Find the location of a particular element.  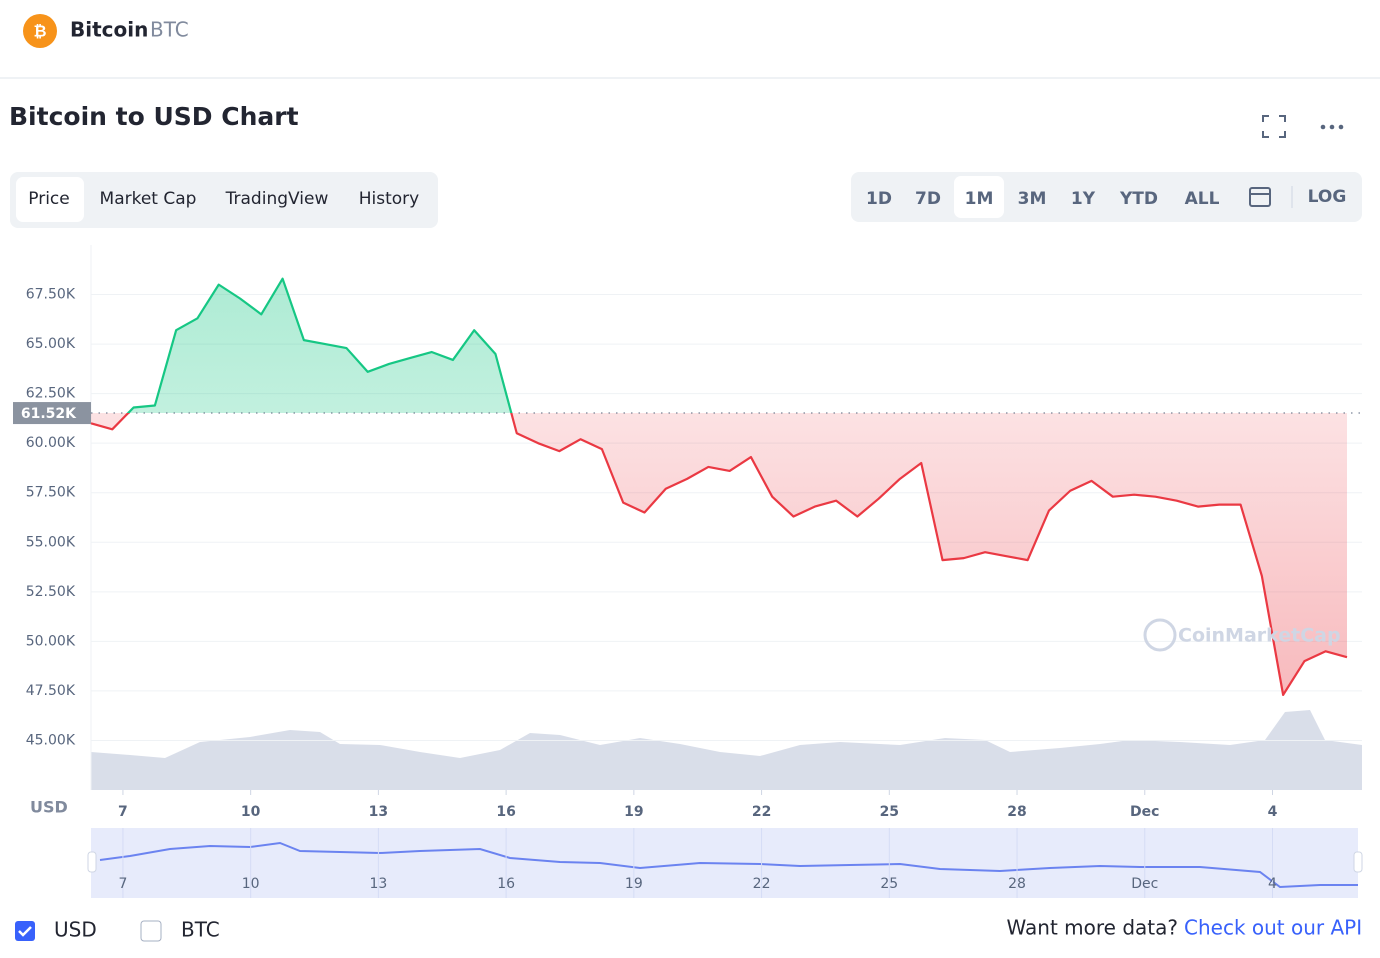

x-tick-label: 7 is located at coordinates (123, 812).